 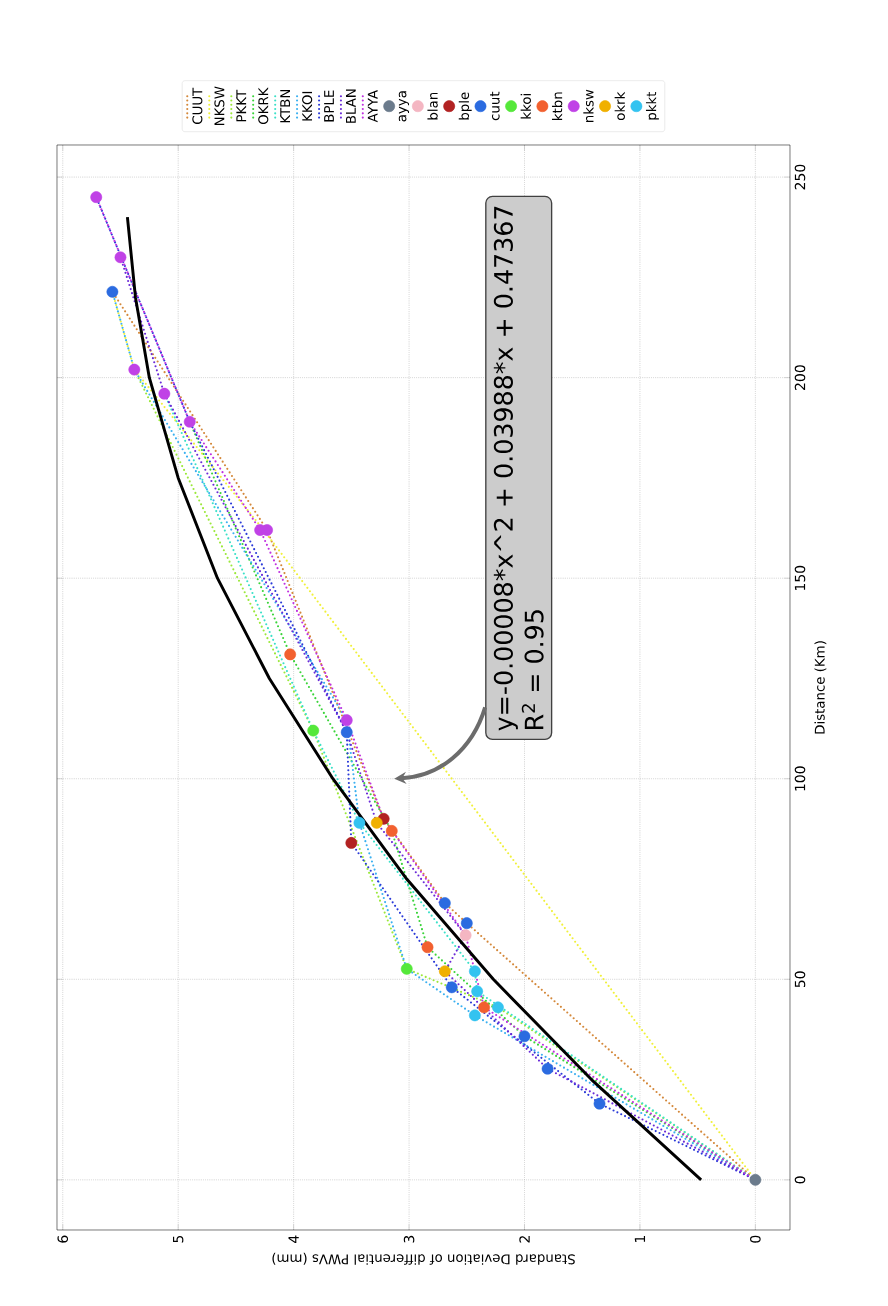 What do you see at coordinates (640, 1239) in the screenshot?
I see `x-tick-label: 1` at bounding box center [640, 1239].